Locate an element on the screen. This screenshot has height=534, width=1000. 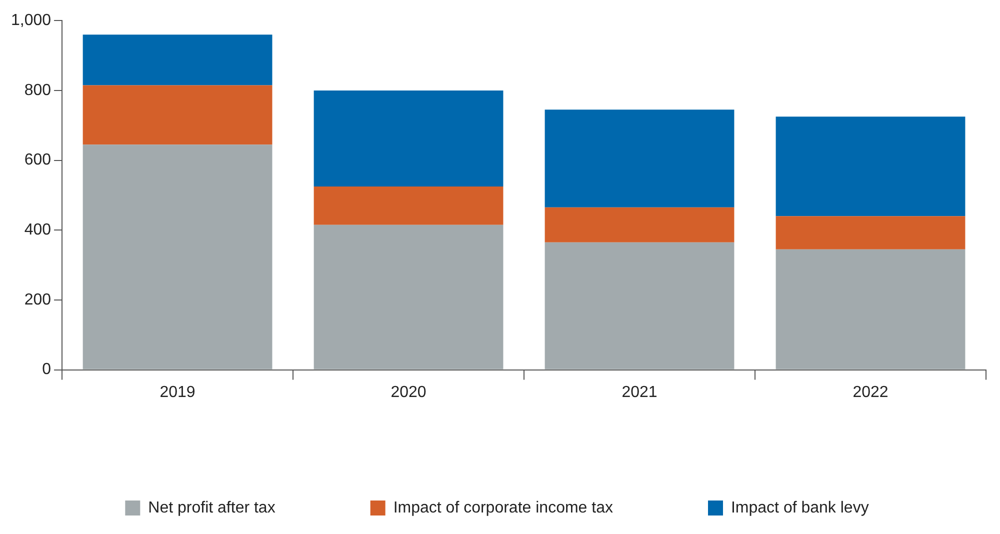
legend-label: Impact of bank levy is located at coordinates (799, 507).